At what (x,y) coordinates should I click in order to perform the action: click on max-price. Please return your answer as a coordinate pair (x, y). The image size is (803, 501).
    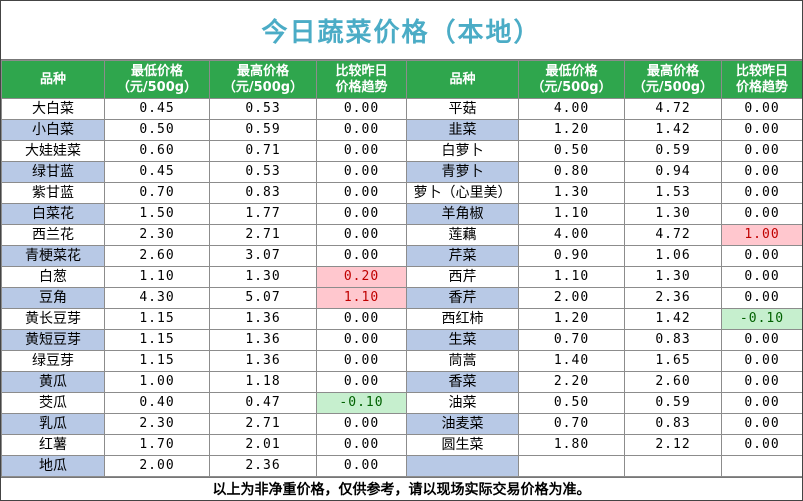
    Looking at the image, I should click on (673, 466).